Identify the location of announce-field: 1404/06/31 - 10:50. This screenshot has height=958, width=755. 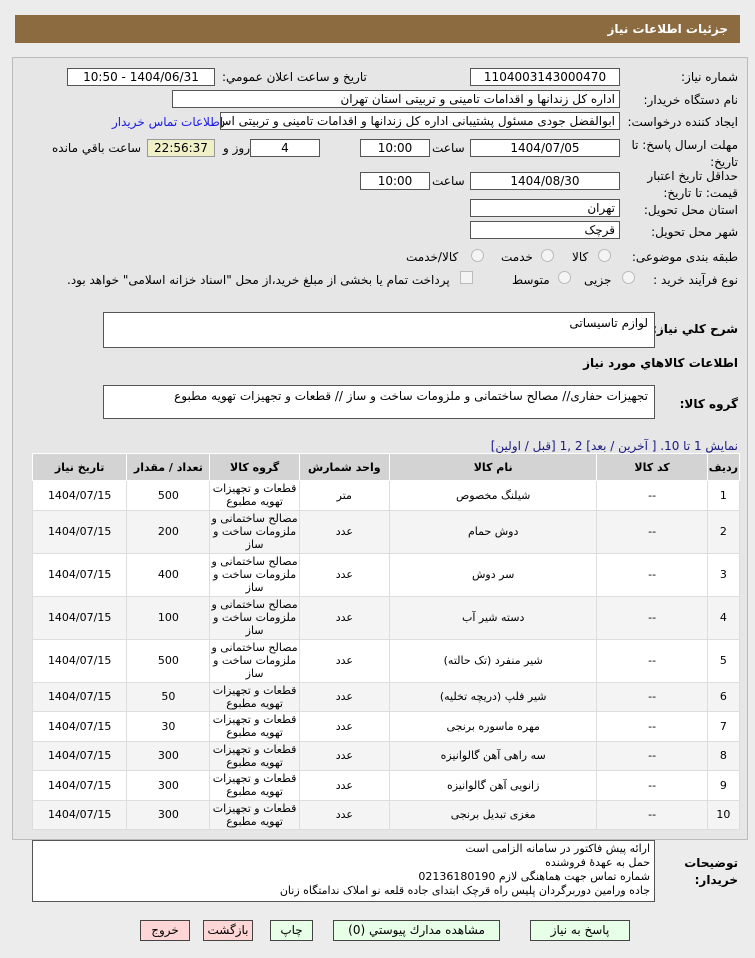
(141, 77).